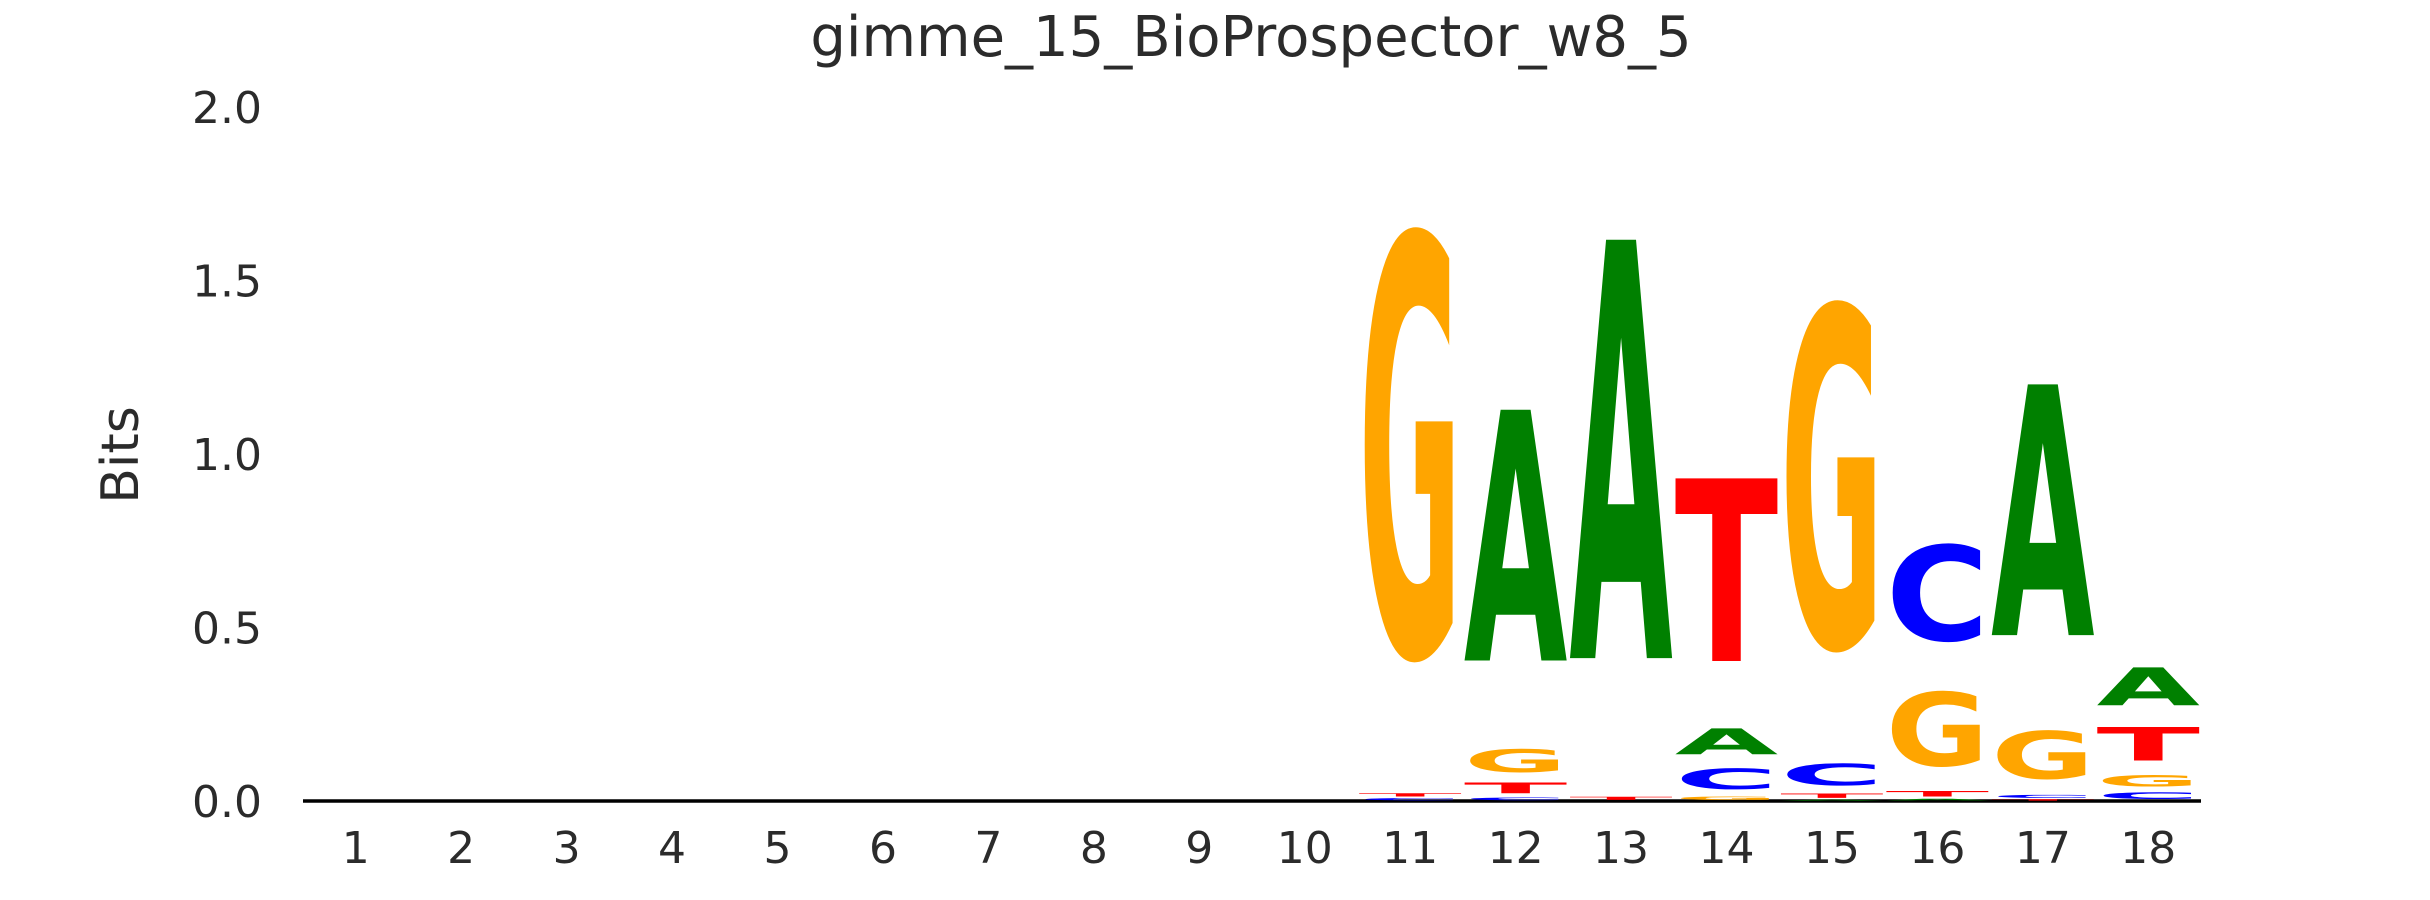 This screenshot has height=900, width=2430. I want to click on logo-letter-A-pos15: A, so click(1831, 800).